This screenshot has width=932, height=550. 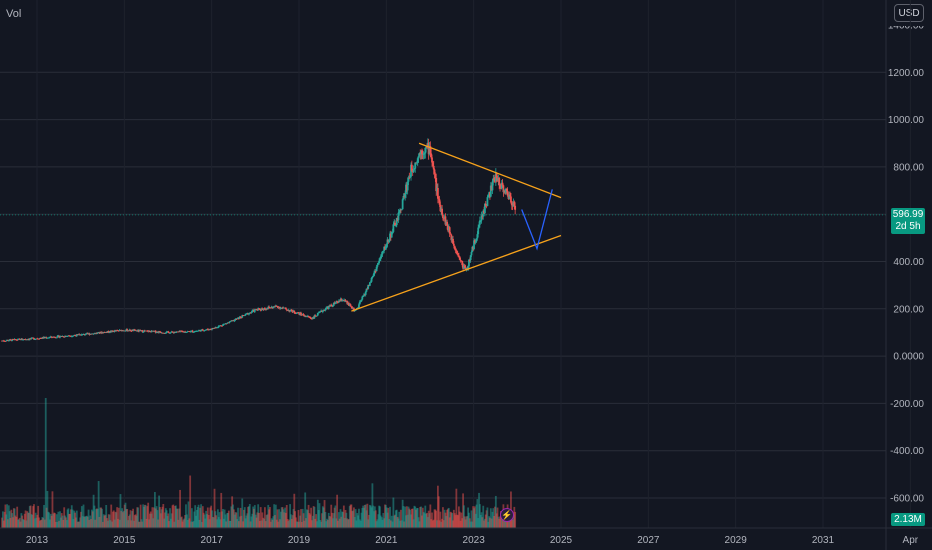 What do you see at coordinates (909, 13) in the screenshot?
I see `currency-button: USD` at bounding box center [909, 13].